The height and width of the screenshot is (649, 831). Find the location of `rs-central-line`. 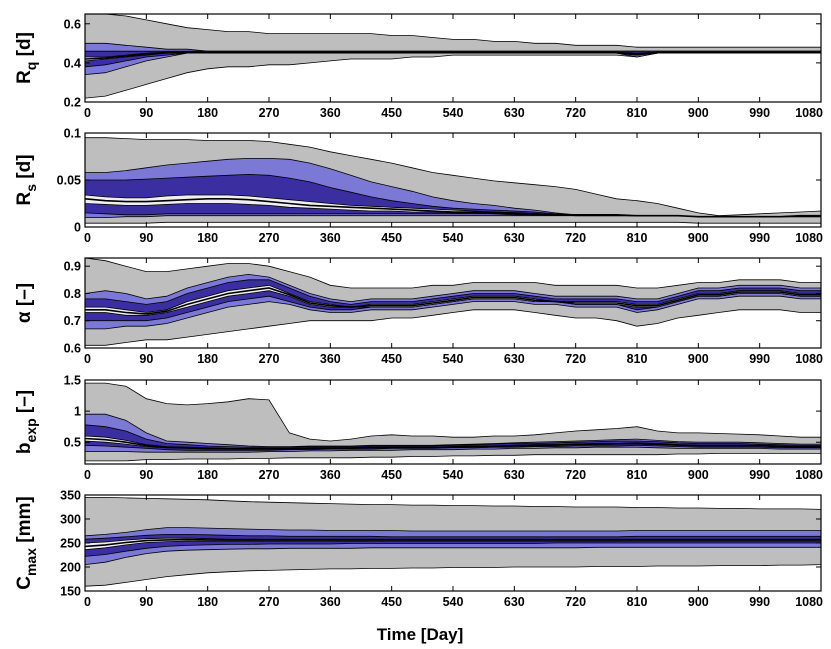

rs-central-line is located at coordinates (453, 208).